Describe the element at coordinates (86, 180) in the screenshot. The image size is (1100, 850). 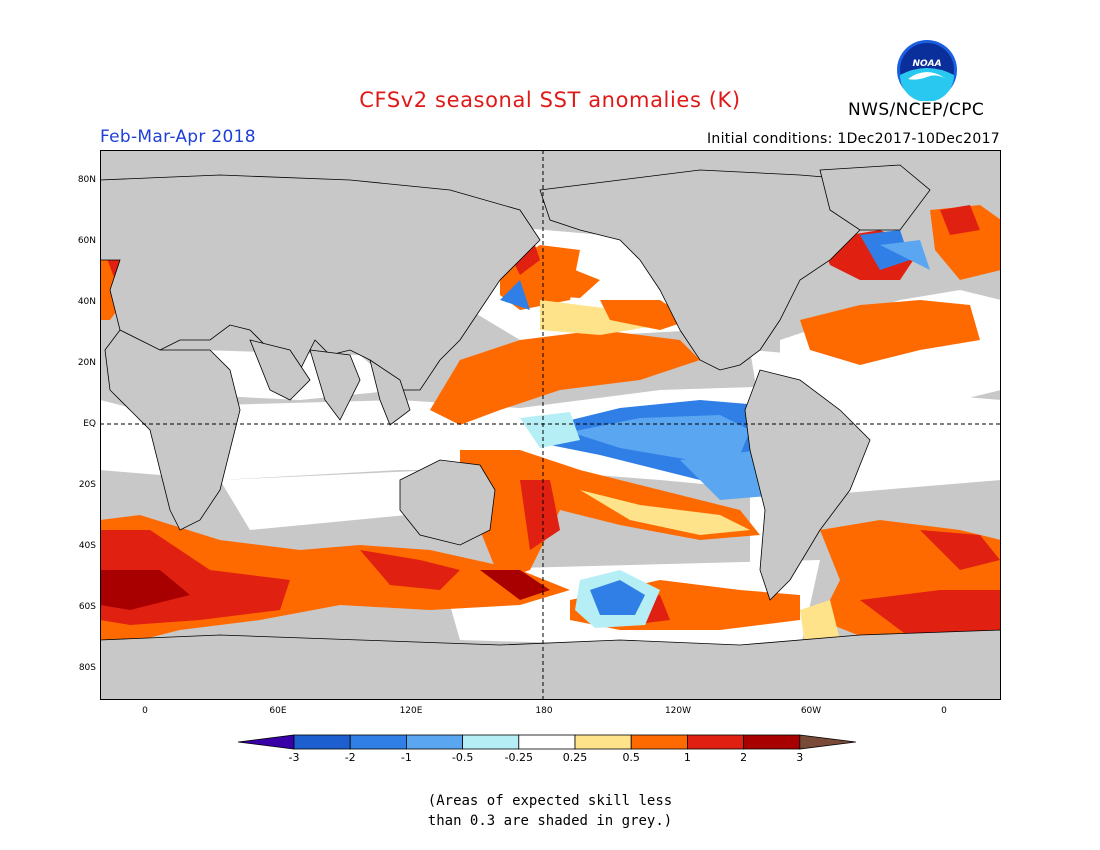
I see `lat-label-80n: 80N` at that location.